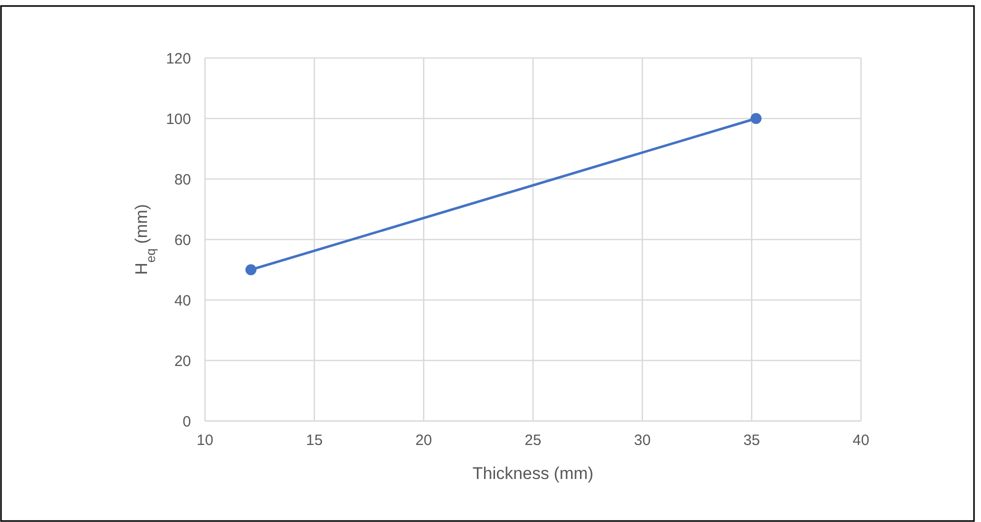 The height and width of the screenshot is (522, 981). Describe the element at coordinates (205, 440) in the screenshot. I see `x-tick-label: 10` at that location.